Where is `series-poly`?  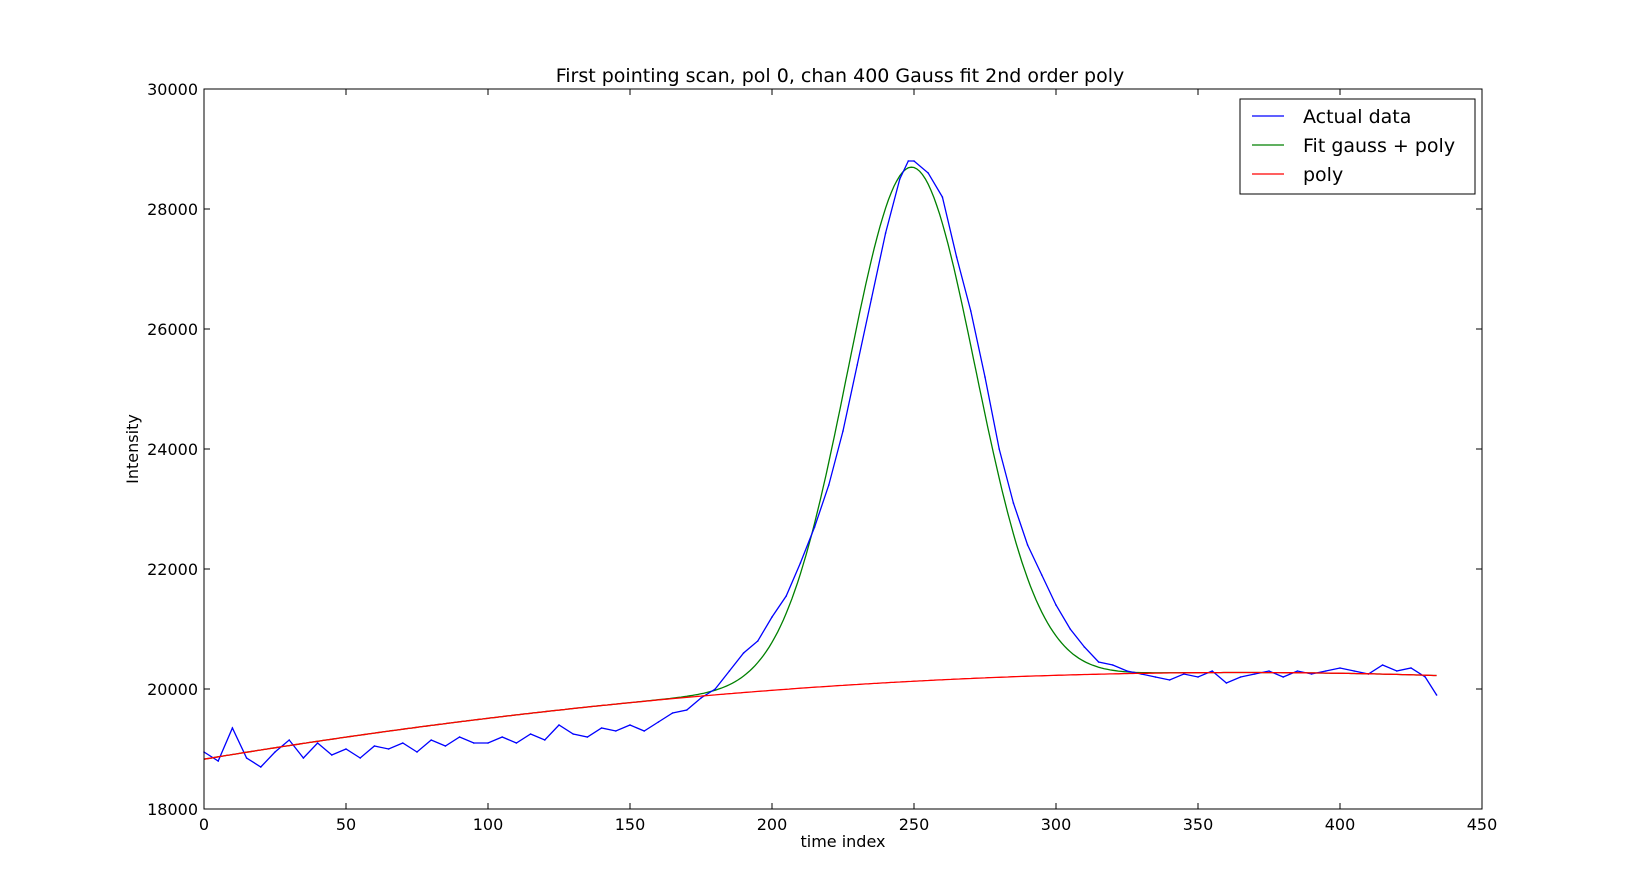
series-poly is located at coordinates (820, 715).